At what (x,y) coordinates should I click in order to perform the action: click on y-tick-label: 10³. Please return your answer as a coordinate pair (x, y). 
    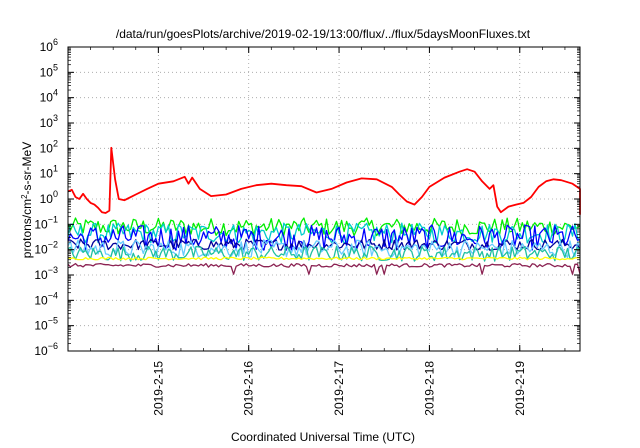
    Looking at the image, I should click on (49, 121).